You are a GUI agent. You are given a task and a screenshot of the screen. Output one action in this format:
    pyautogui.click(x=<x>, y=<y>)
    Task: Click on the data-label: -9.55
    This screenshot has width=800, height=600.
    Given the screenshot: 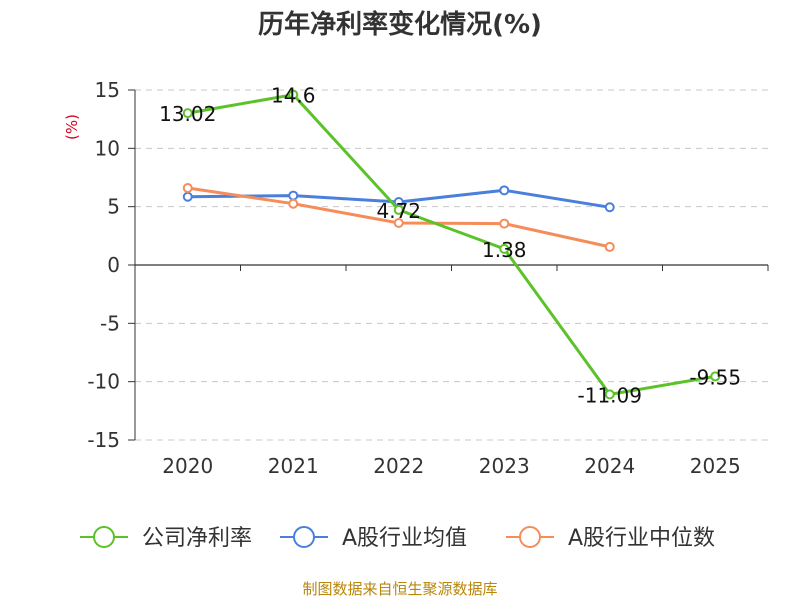 What is the action you would take?
    pyautogui.click(x=715, y=377)
    